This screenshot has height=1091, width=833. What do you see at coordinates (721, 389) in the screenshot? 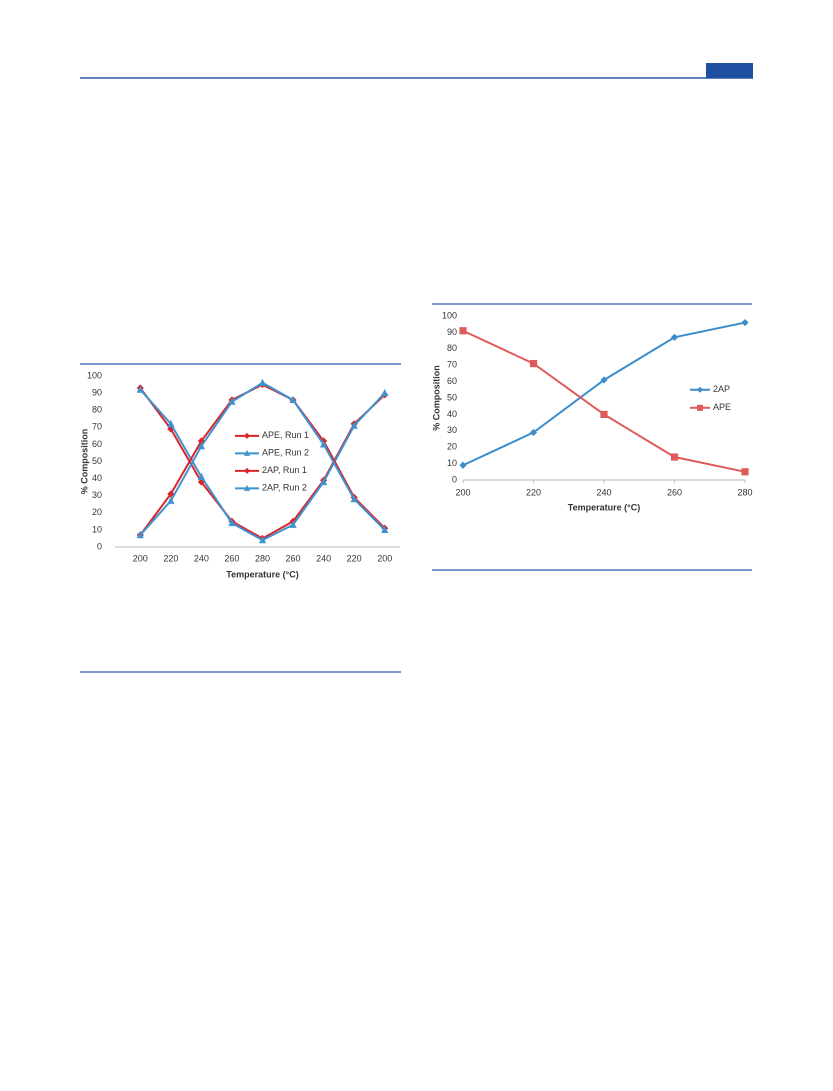
I see `legend-label: 2AP` at bounding box center [721, 389].